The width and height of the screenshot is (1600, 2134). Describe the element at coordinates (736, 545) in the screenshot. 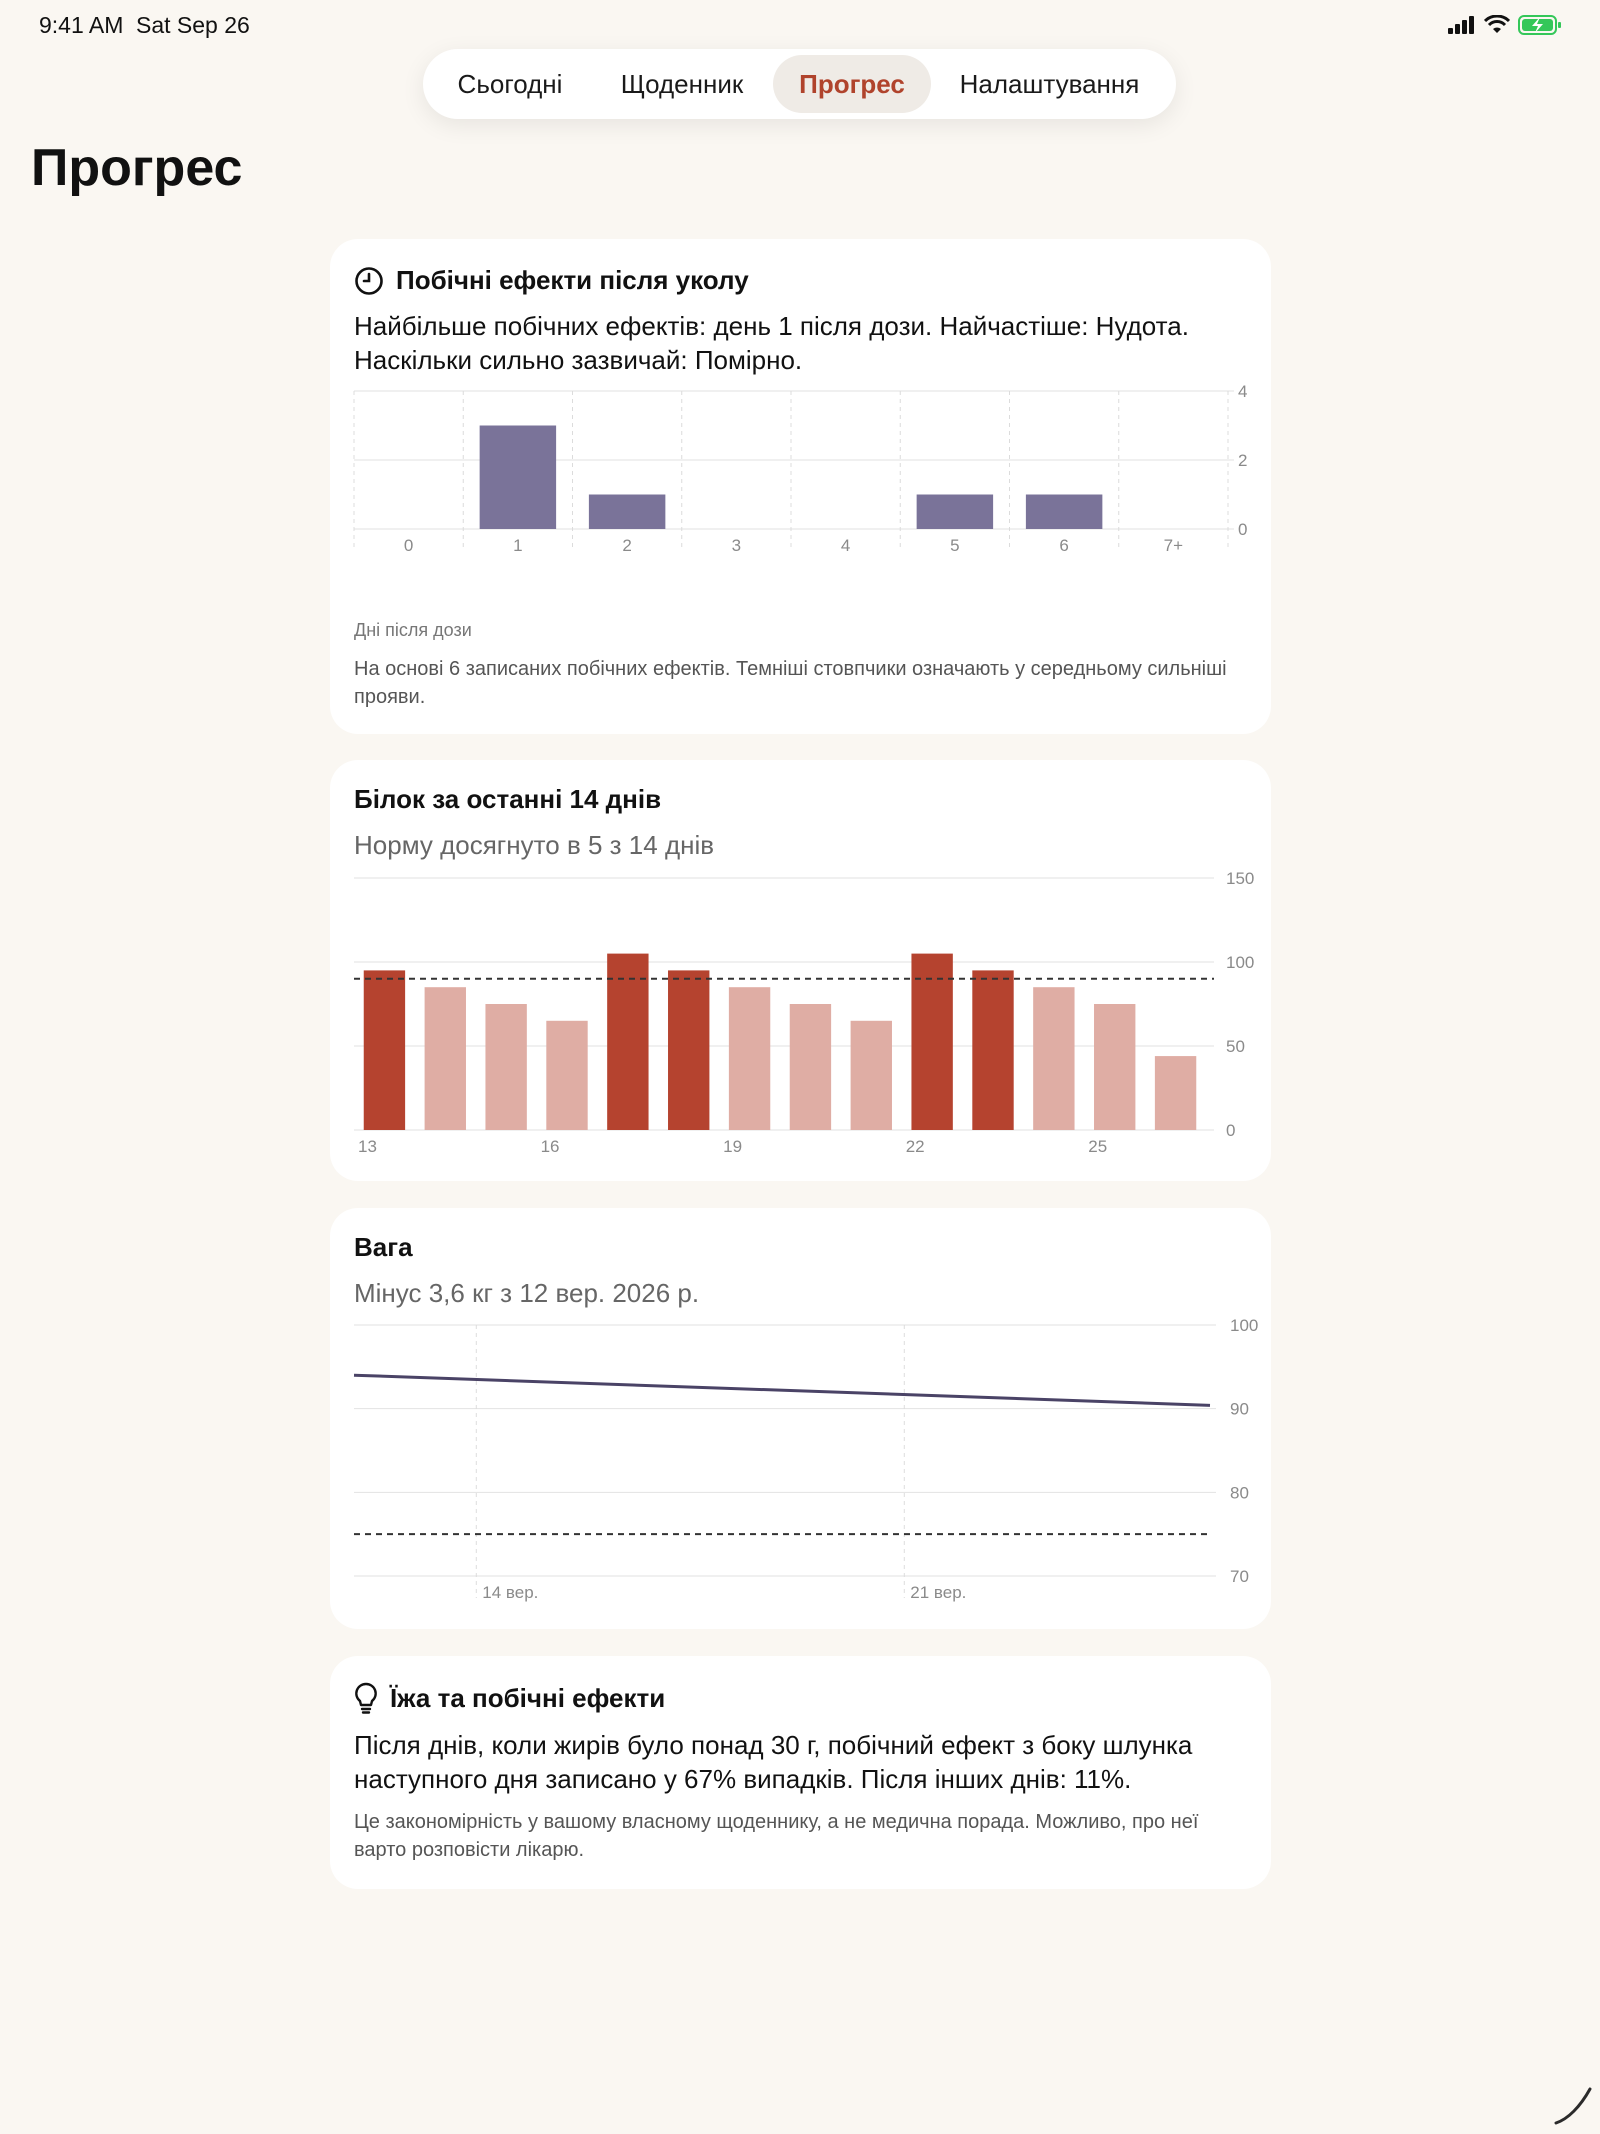

I see `x-tick-label: 3` at that location.